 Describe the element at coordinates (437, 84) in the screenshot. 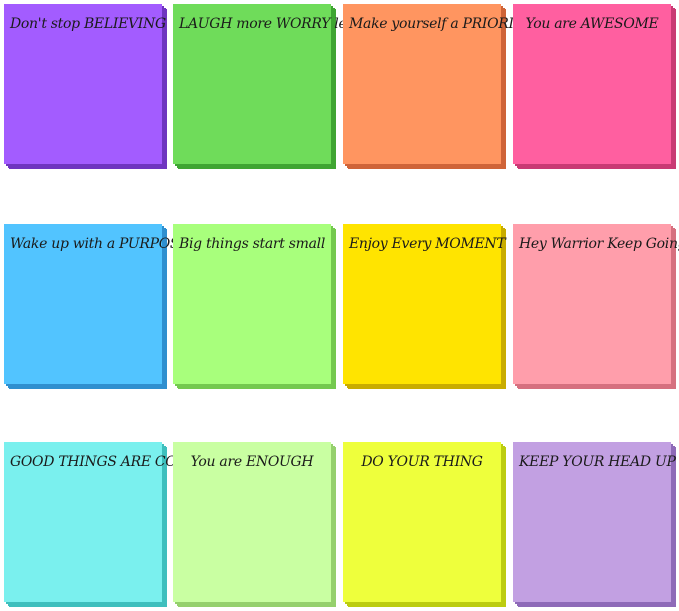

I see `sticky-note: Make yourself a PRIORITY` at that location.